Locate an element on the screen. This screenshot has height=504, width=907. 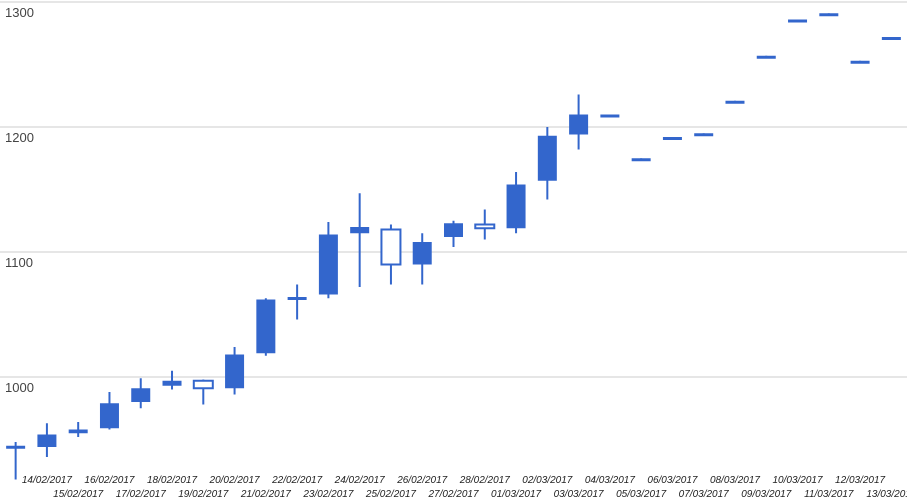
x-tick-label: 23/02/2017 is located at coordinates (327, 494).